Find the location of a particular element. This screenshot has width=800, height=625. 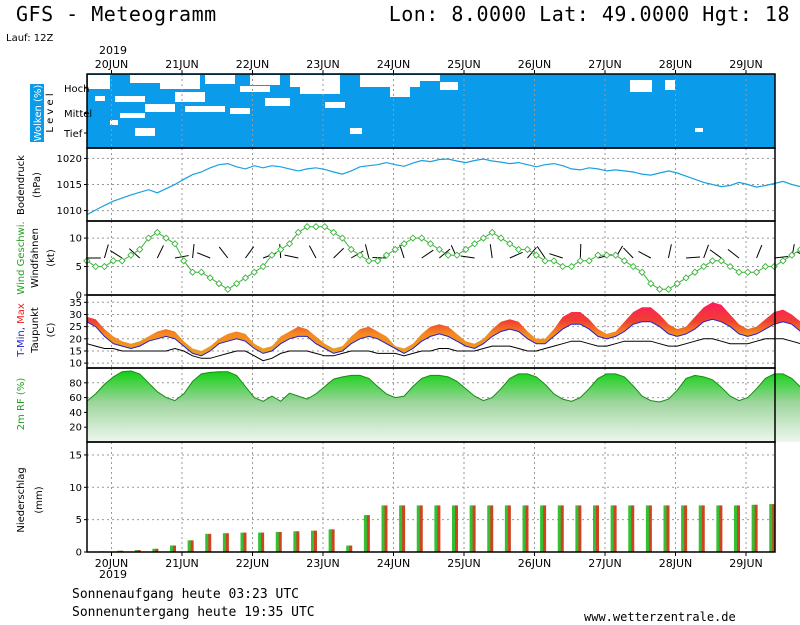

y-tick-label: 0 is located at coordinates (79, 553).